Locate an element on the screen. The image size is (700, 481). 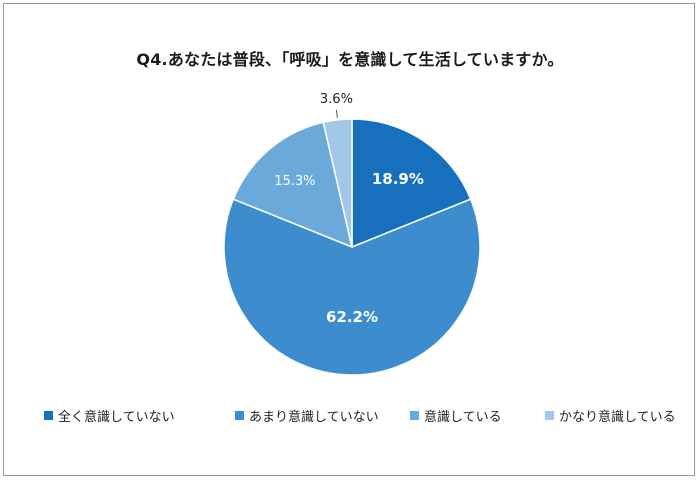
legend-label: かなり意識している is located at coordinates (617, 417).